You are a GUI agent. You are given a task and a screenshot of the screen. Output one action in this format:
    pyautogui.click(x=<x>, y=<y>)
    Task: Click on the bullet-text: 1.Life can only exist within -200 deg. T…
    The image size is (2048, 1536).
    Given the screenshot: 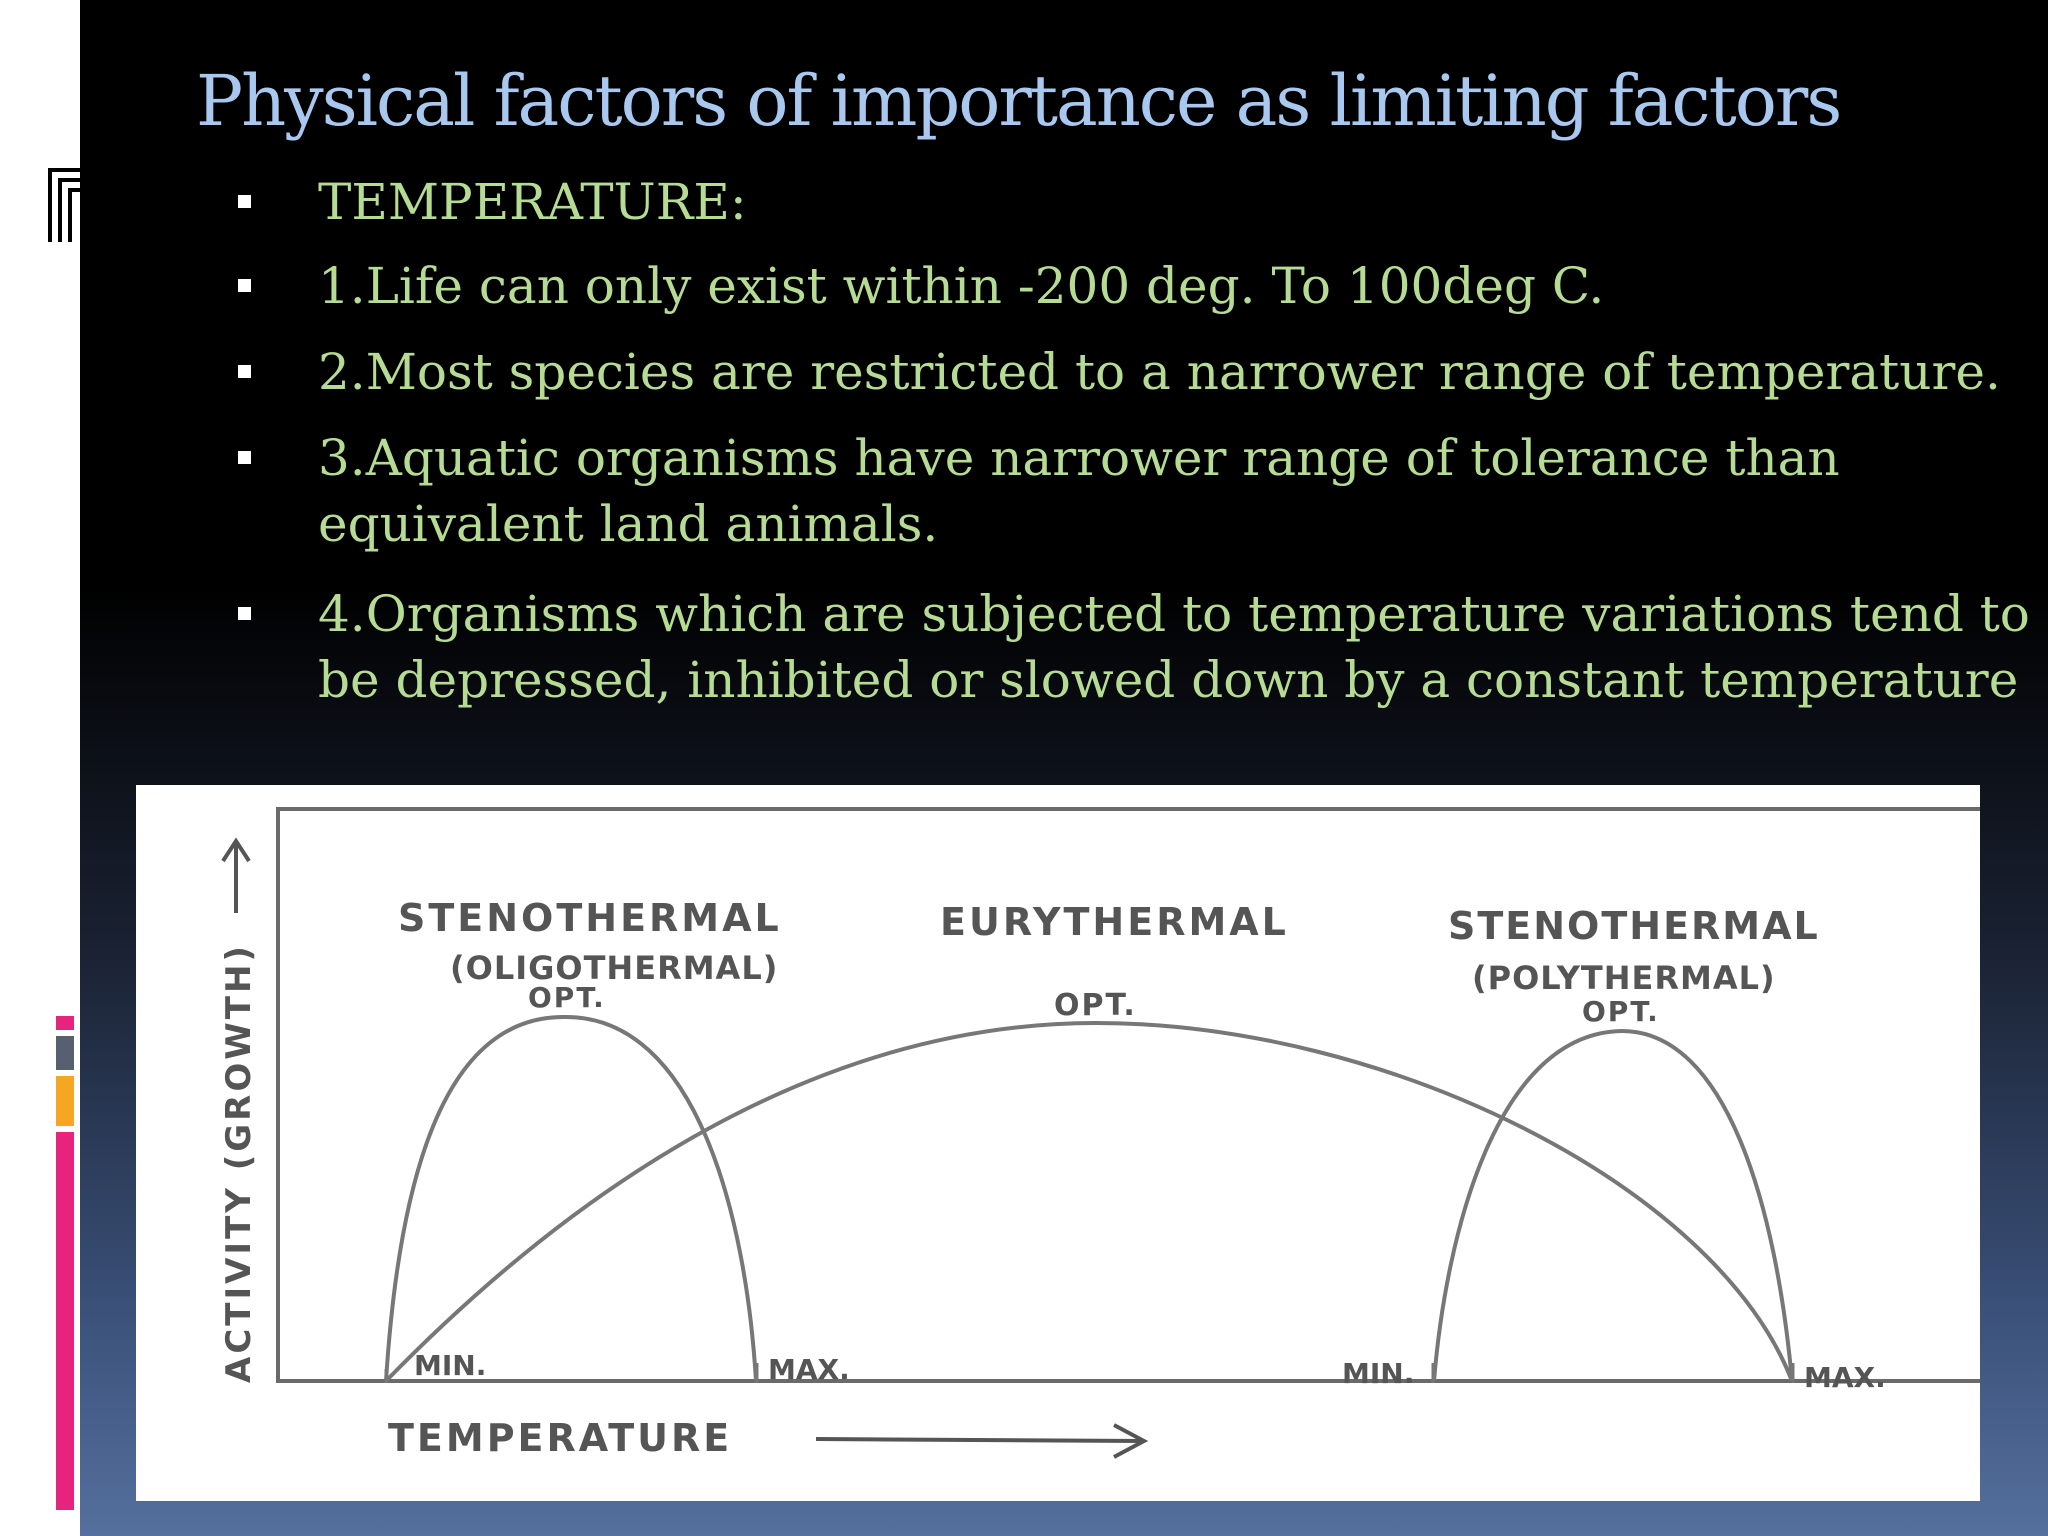 What is the action you would take?
    pyautogui.click(x=961, y=286)
    